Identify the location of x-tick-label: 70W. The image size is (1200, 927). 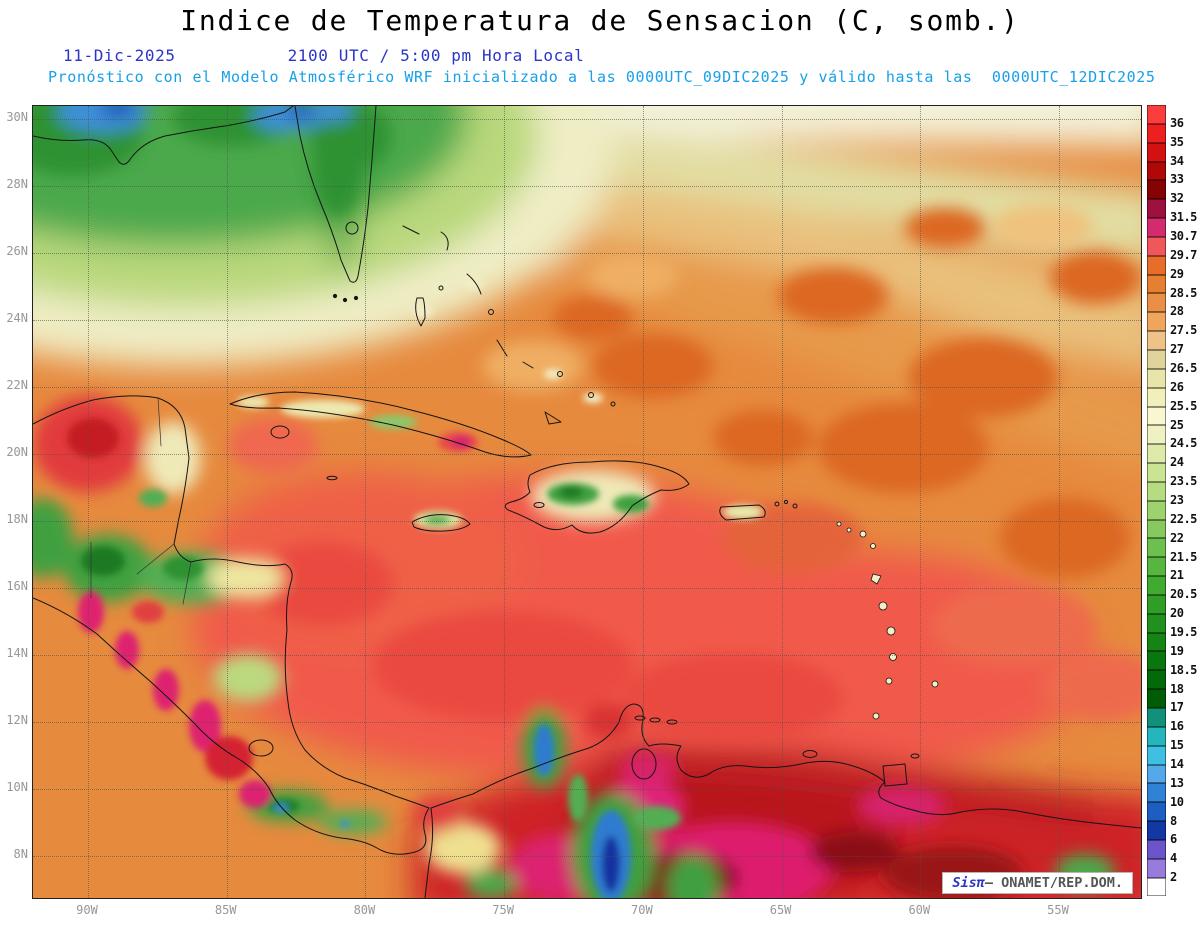
(642, 910).